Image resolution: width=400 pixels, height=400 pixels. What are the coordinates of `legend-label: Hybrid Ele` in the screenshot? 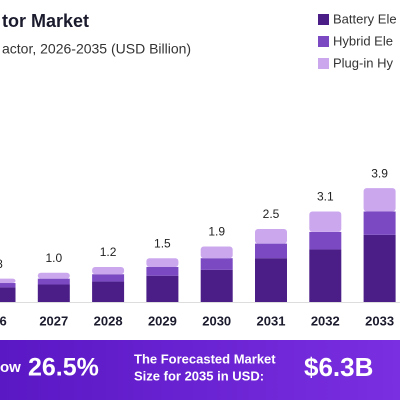 It's located at (363, 40).